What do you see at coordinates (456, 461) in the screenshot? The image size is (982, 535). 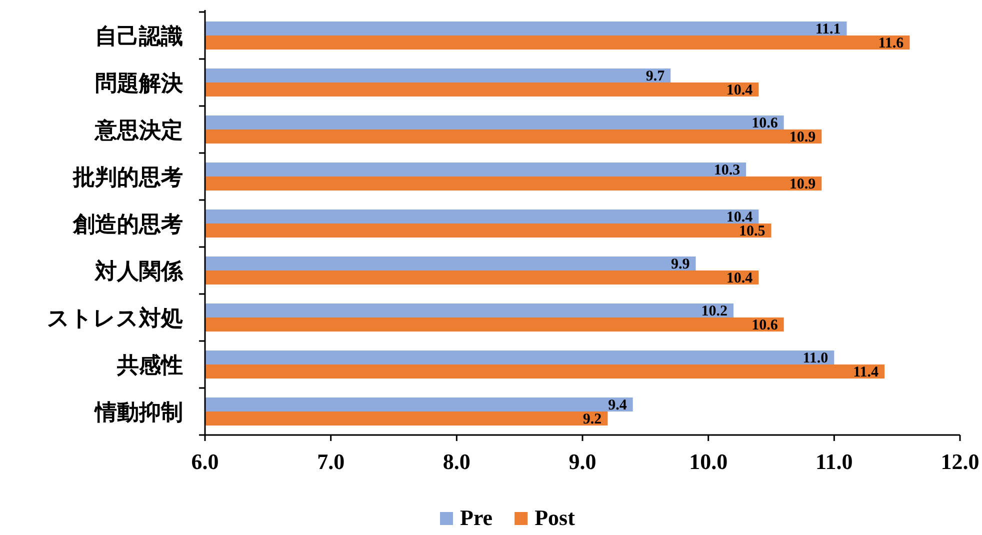 I see `x-tick-label: 8.0` at bounding box center [456, 461].